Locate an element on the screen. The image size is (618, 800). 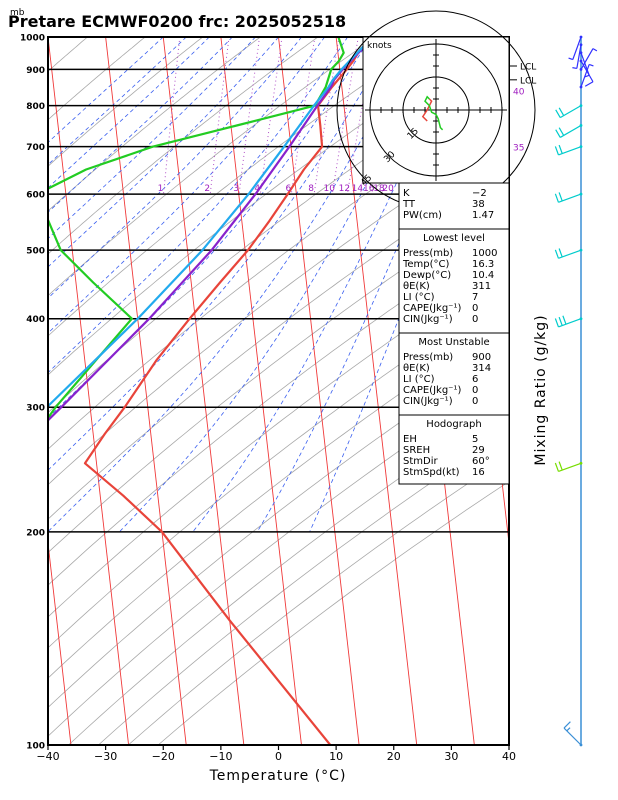
index-value: 311 is located at coordinates (481, 286).